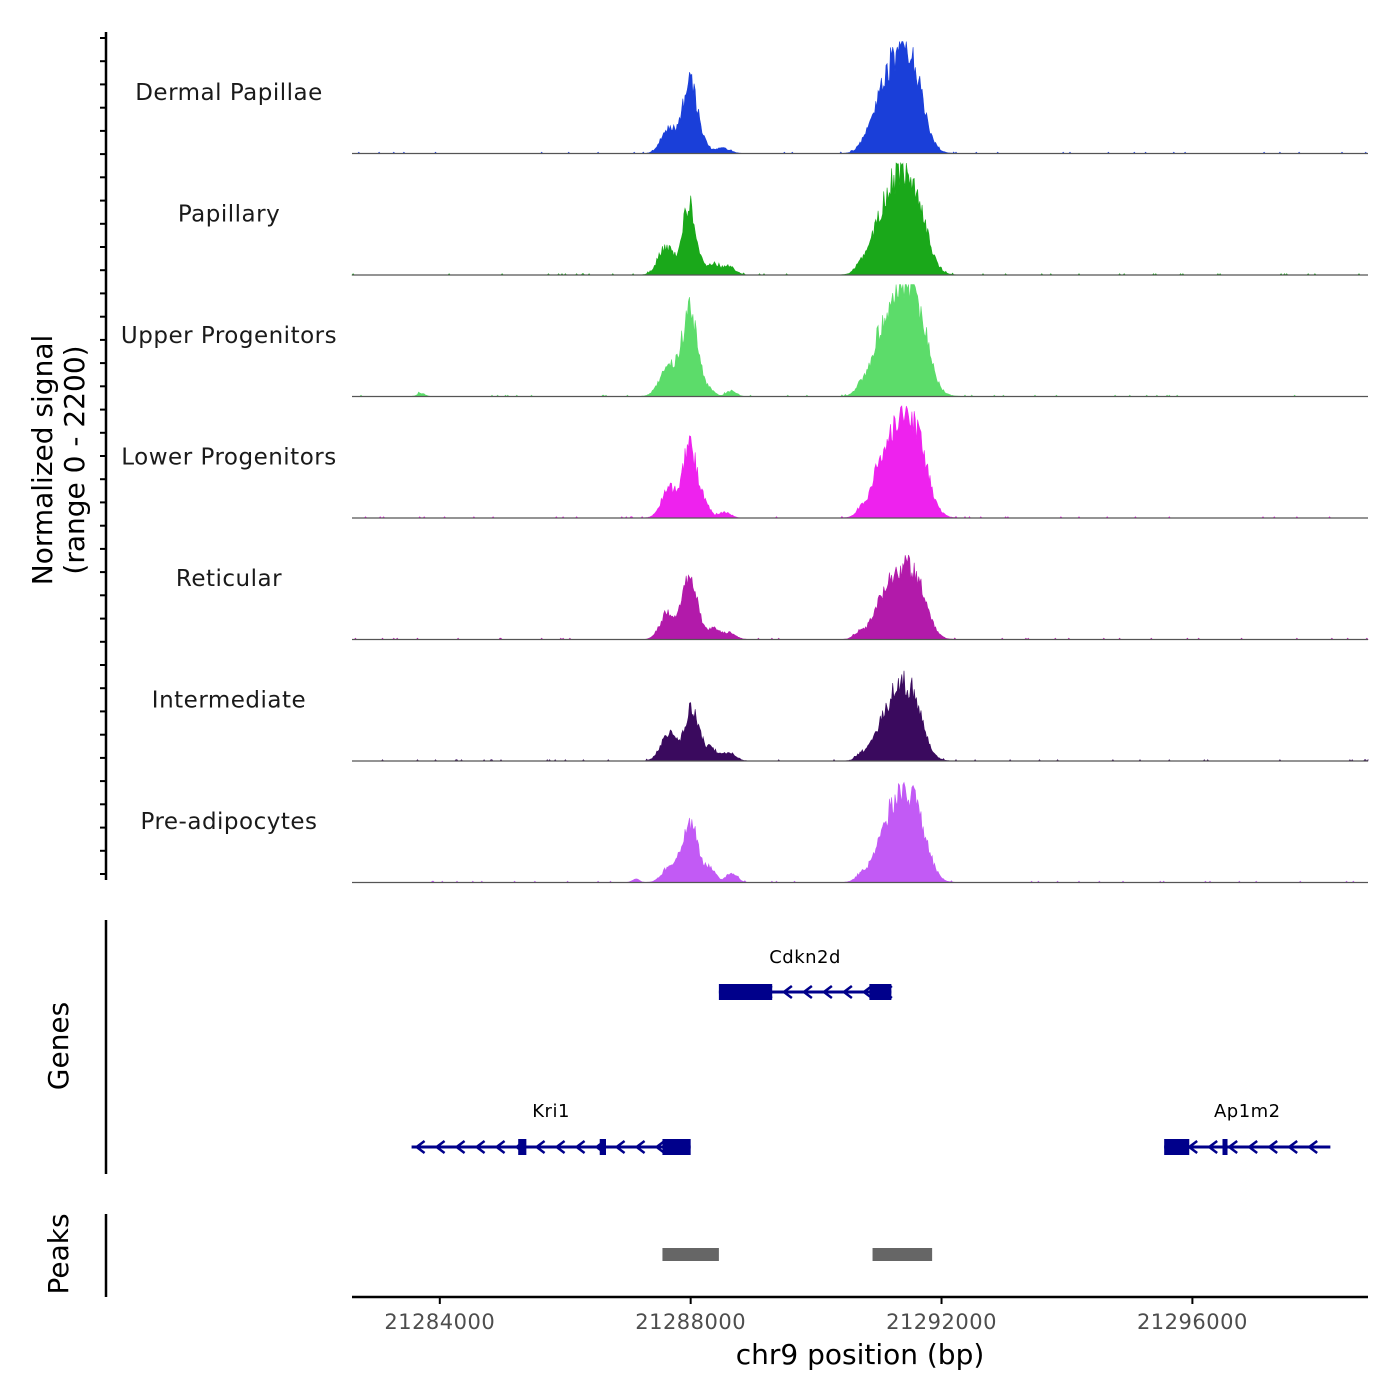  What do you see at coordinates (229, 336) in the screenshot?
I see `track-label: Upper Progenitors` at bounding box center [229, 336].